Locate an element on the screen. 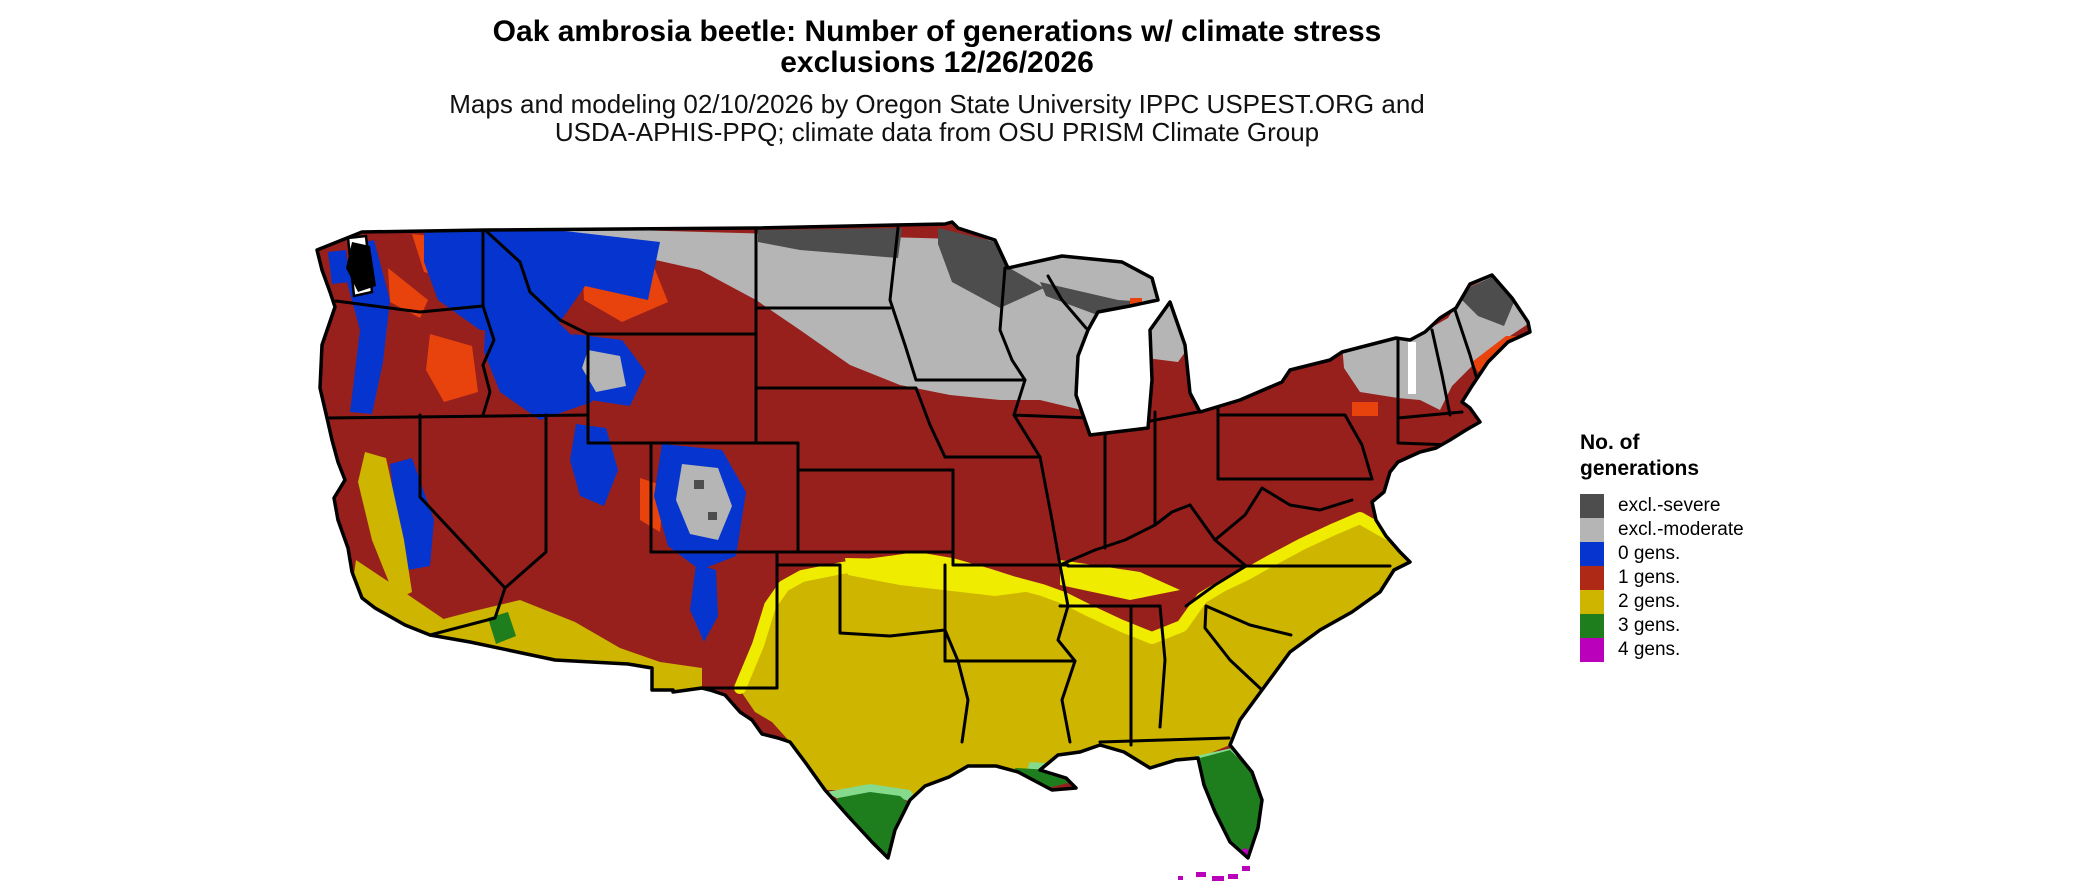  legend-item: 3 gens. is located at coordinates (1730, 626).